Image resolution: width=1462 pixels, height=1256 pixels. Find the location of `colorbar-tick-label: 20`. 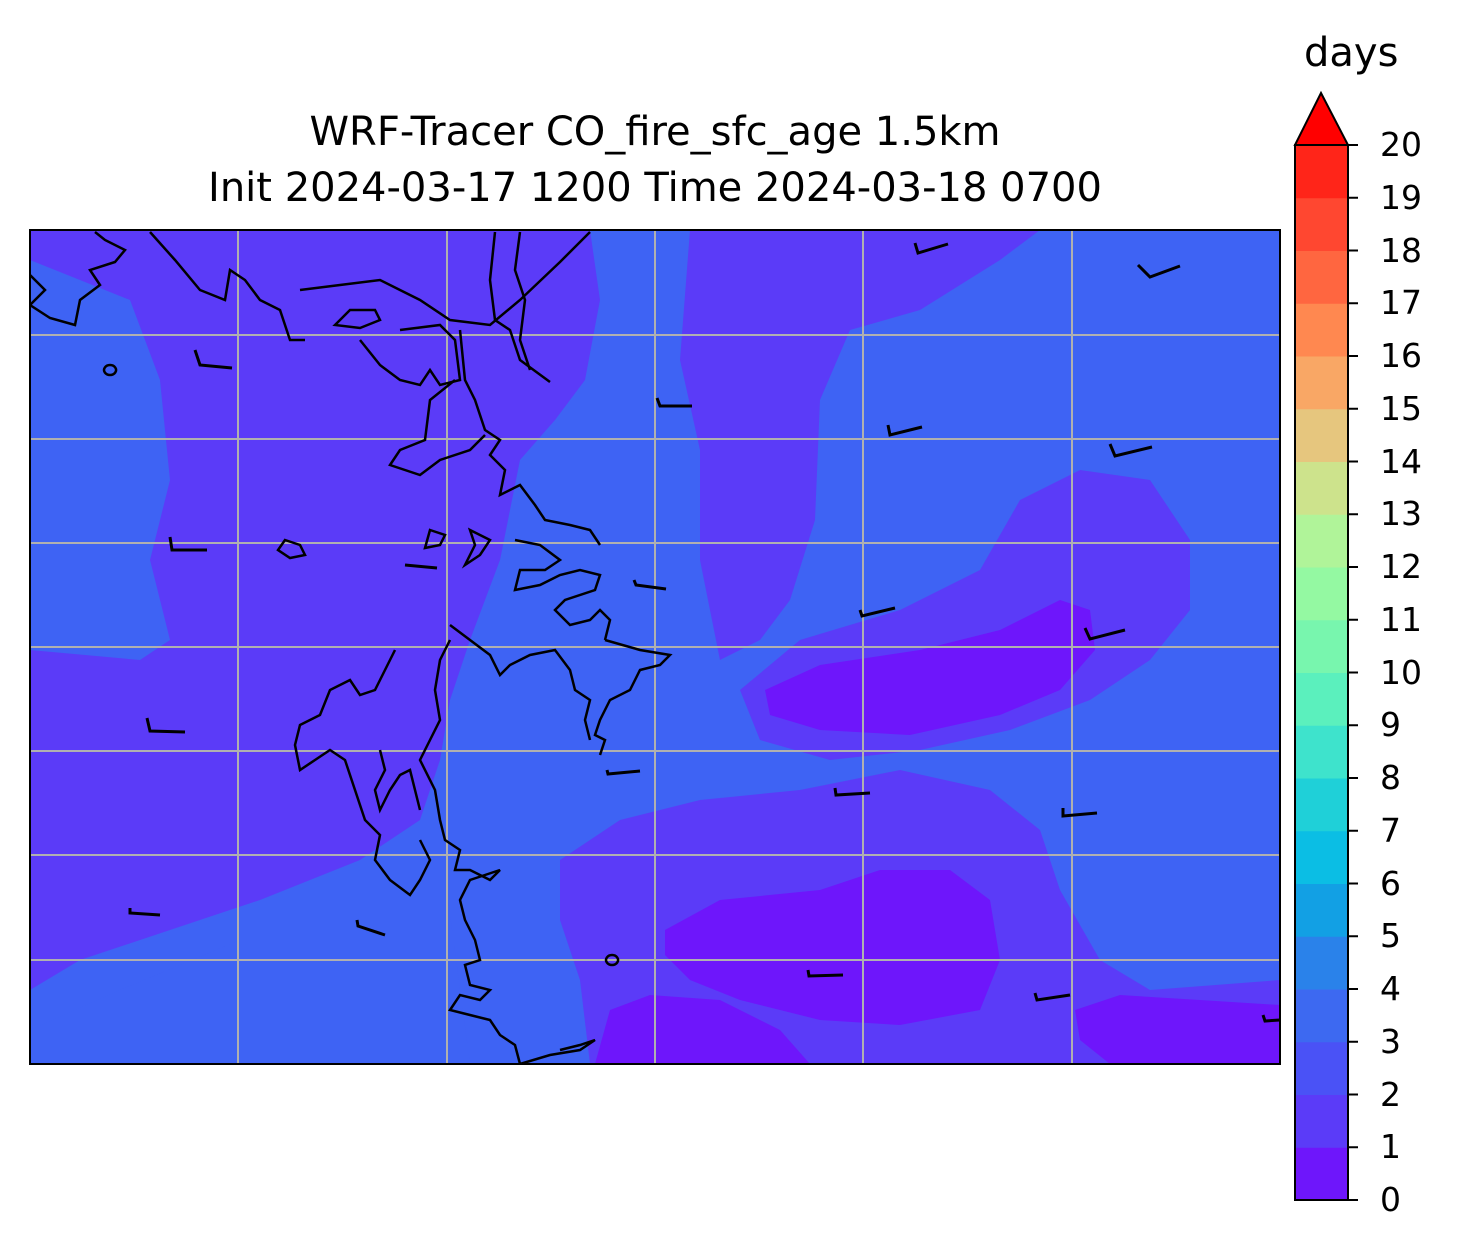

colorbar-tick-label: 20 is located at coordinates (1401, 144).